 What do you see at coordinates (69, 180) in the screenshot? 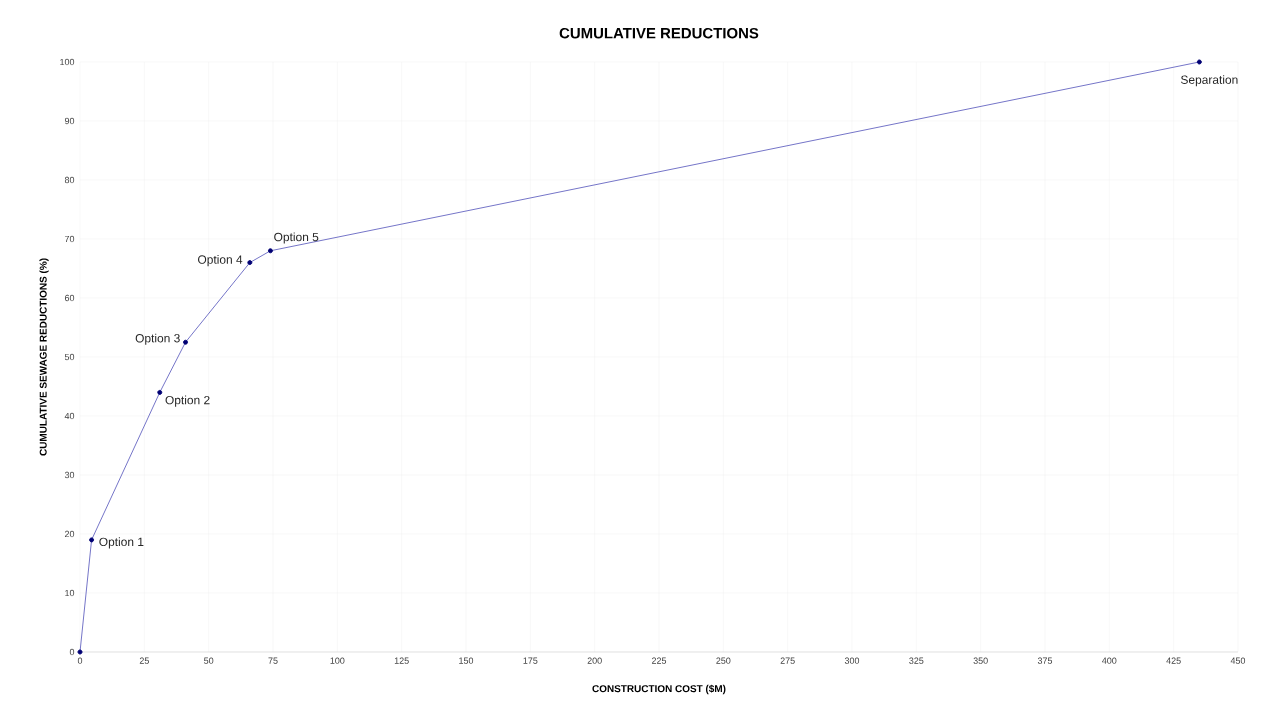
I see `y-tick-label: 80` at bounding box center [69, 180].